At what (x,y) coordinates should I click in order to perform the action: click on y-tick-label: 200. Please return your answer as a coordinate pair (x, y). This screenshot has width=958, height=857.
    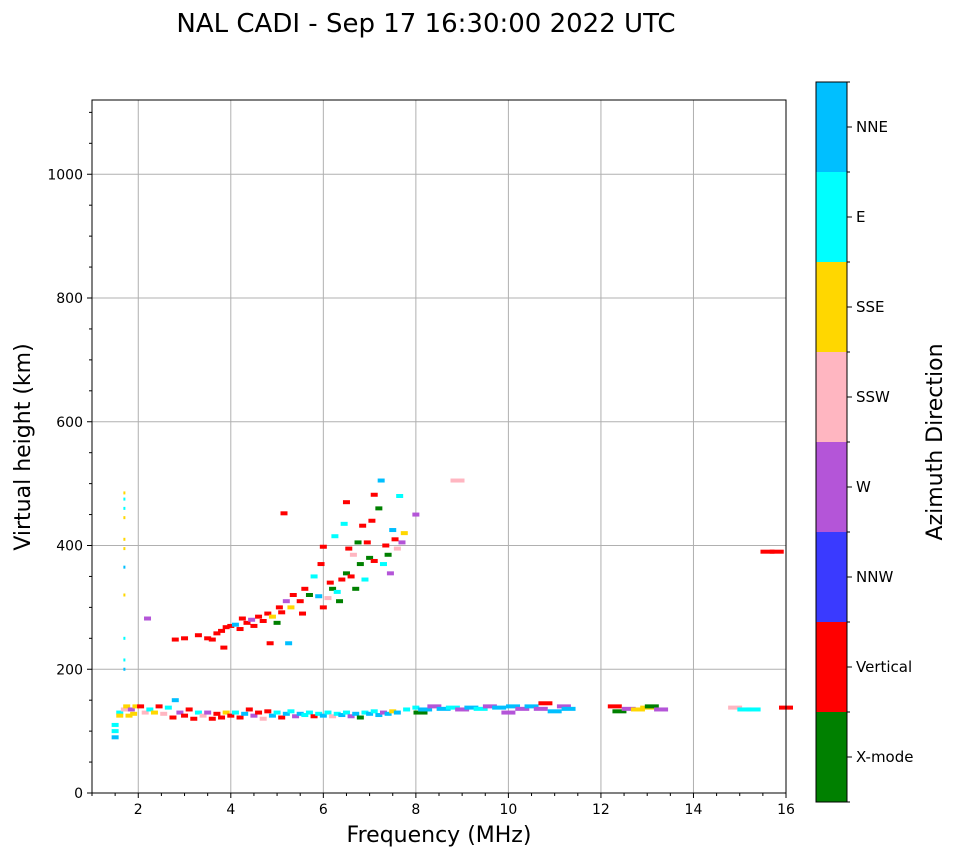
    Looking at the image, I should click on (69, 670).